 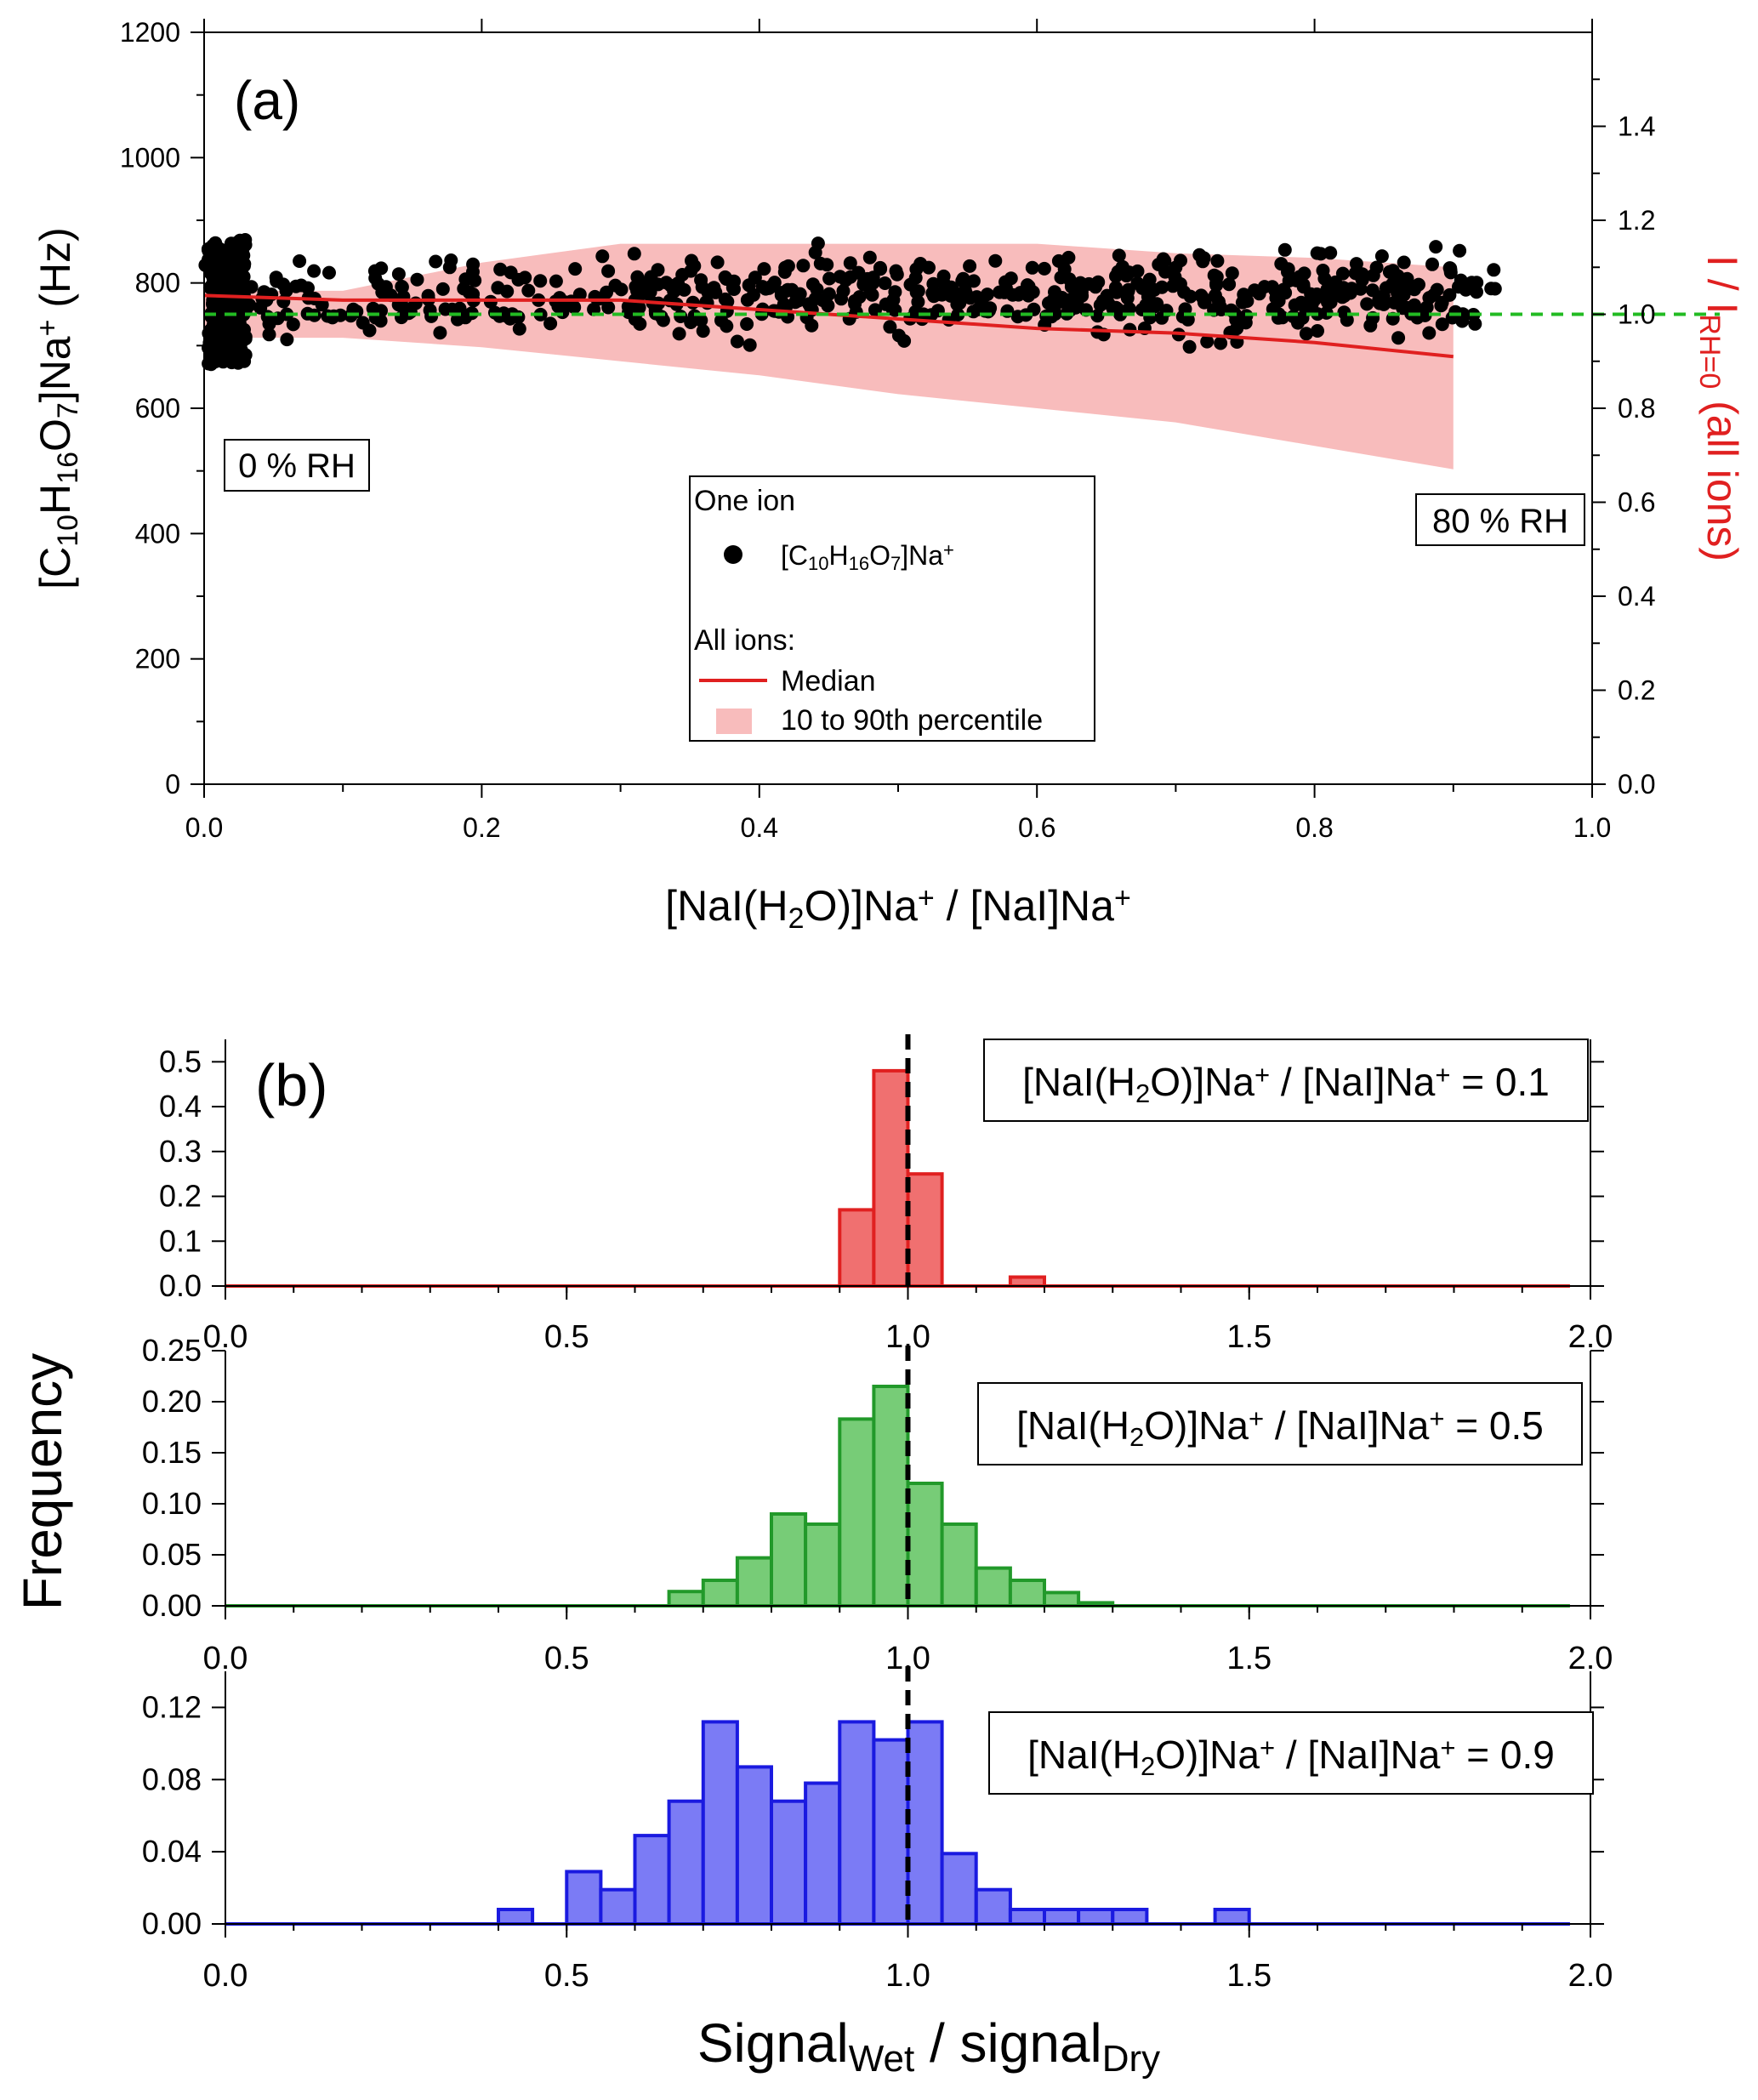 What do you see at coordinates (150, 32) in the screenshot?
I see `y-tick-label: 1200` at bounding box center [150, 32].